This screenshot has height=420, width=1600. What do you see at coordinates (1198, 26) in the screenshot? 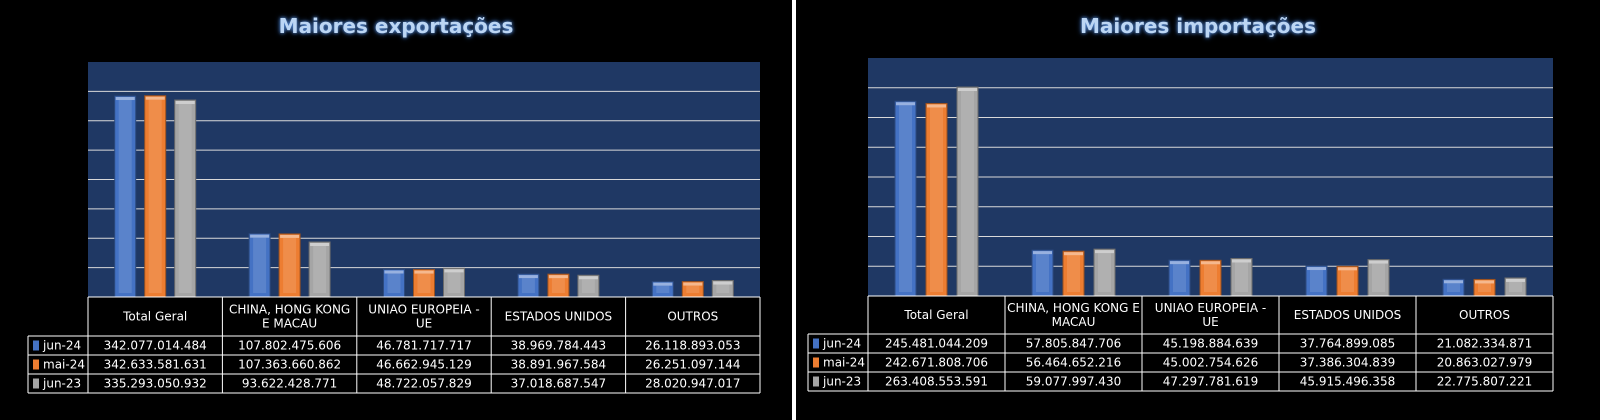
I see `imports-chart-title: Maiores importações` at bounding box center [1198, 26].